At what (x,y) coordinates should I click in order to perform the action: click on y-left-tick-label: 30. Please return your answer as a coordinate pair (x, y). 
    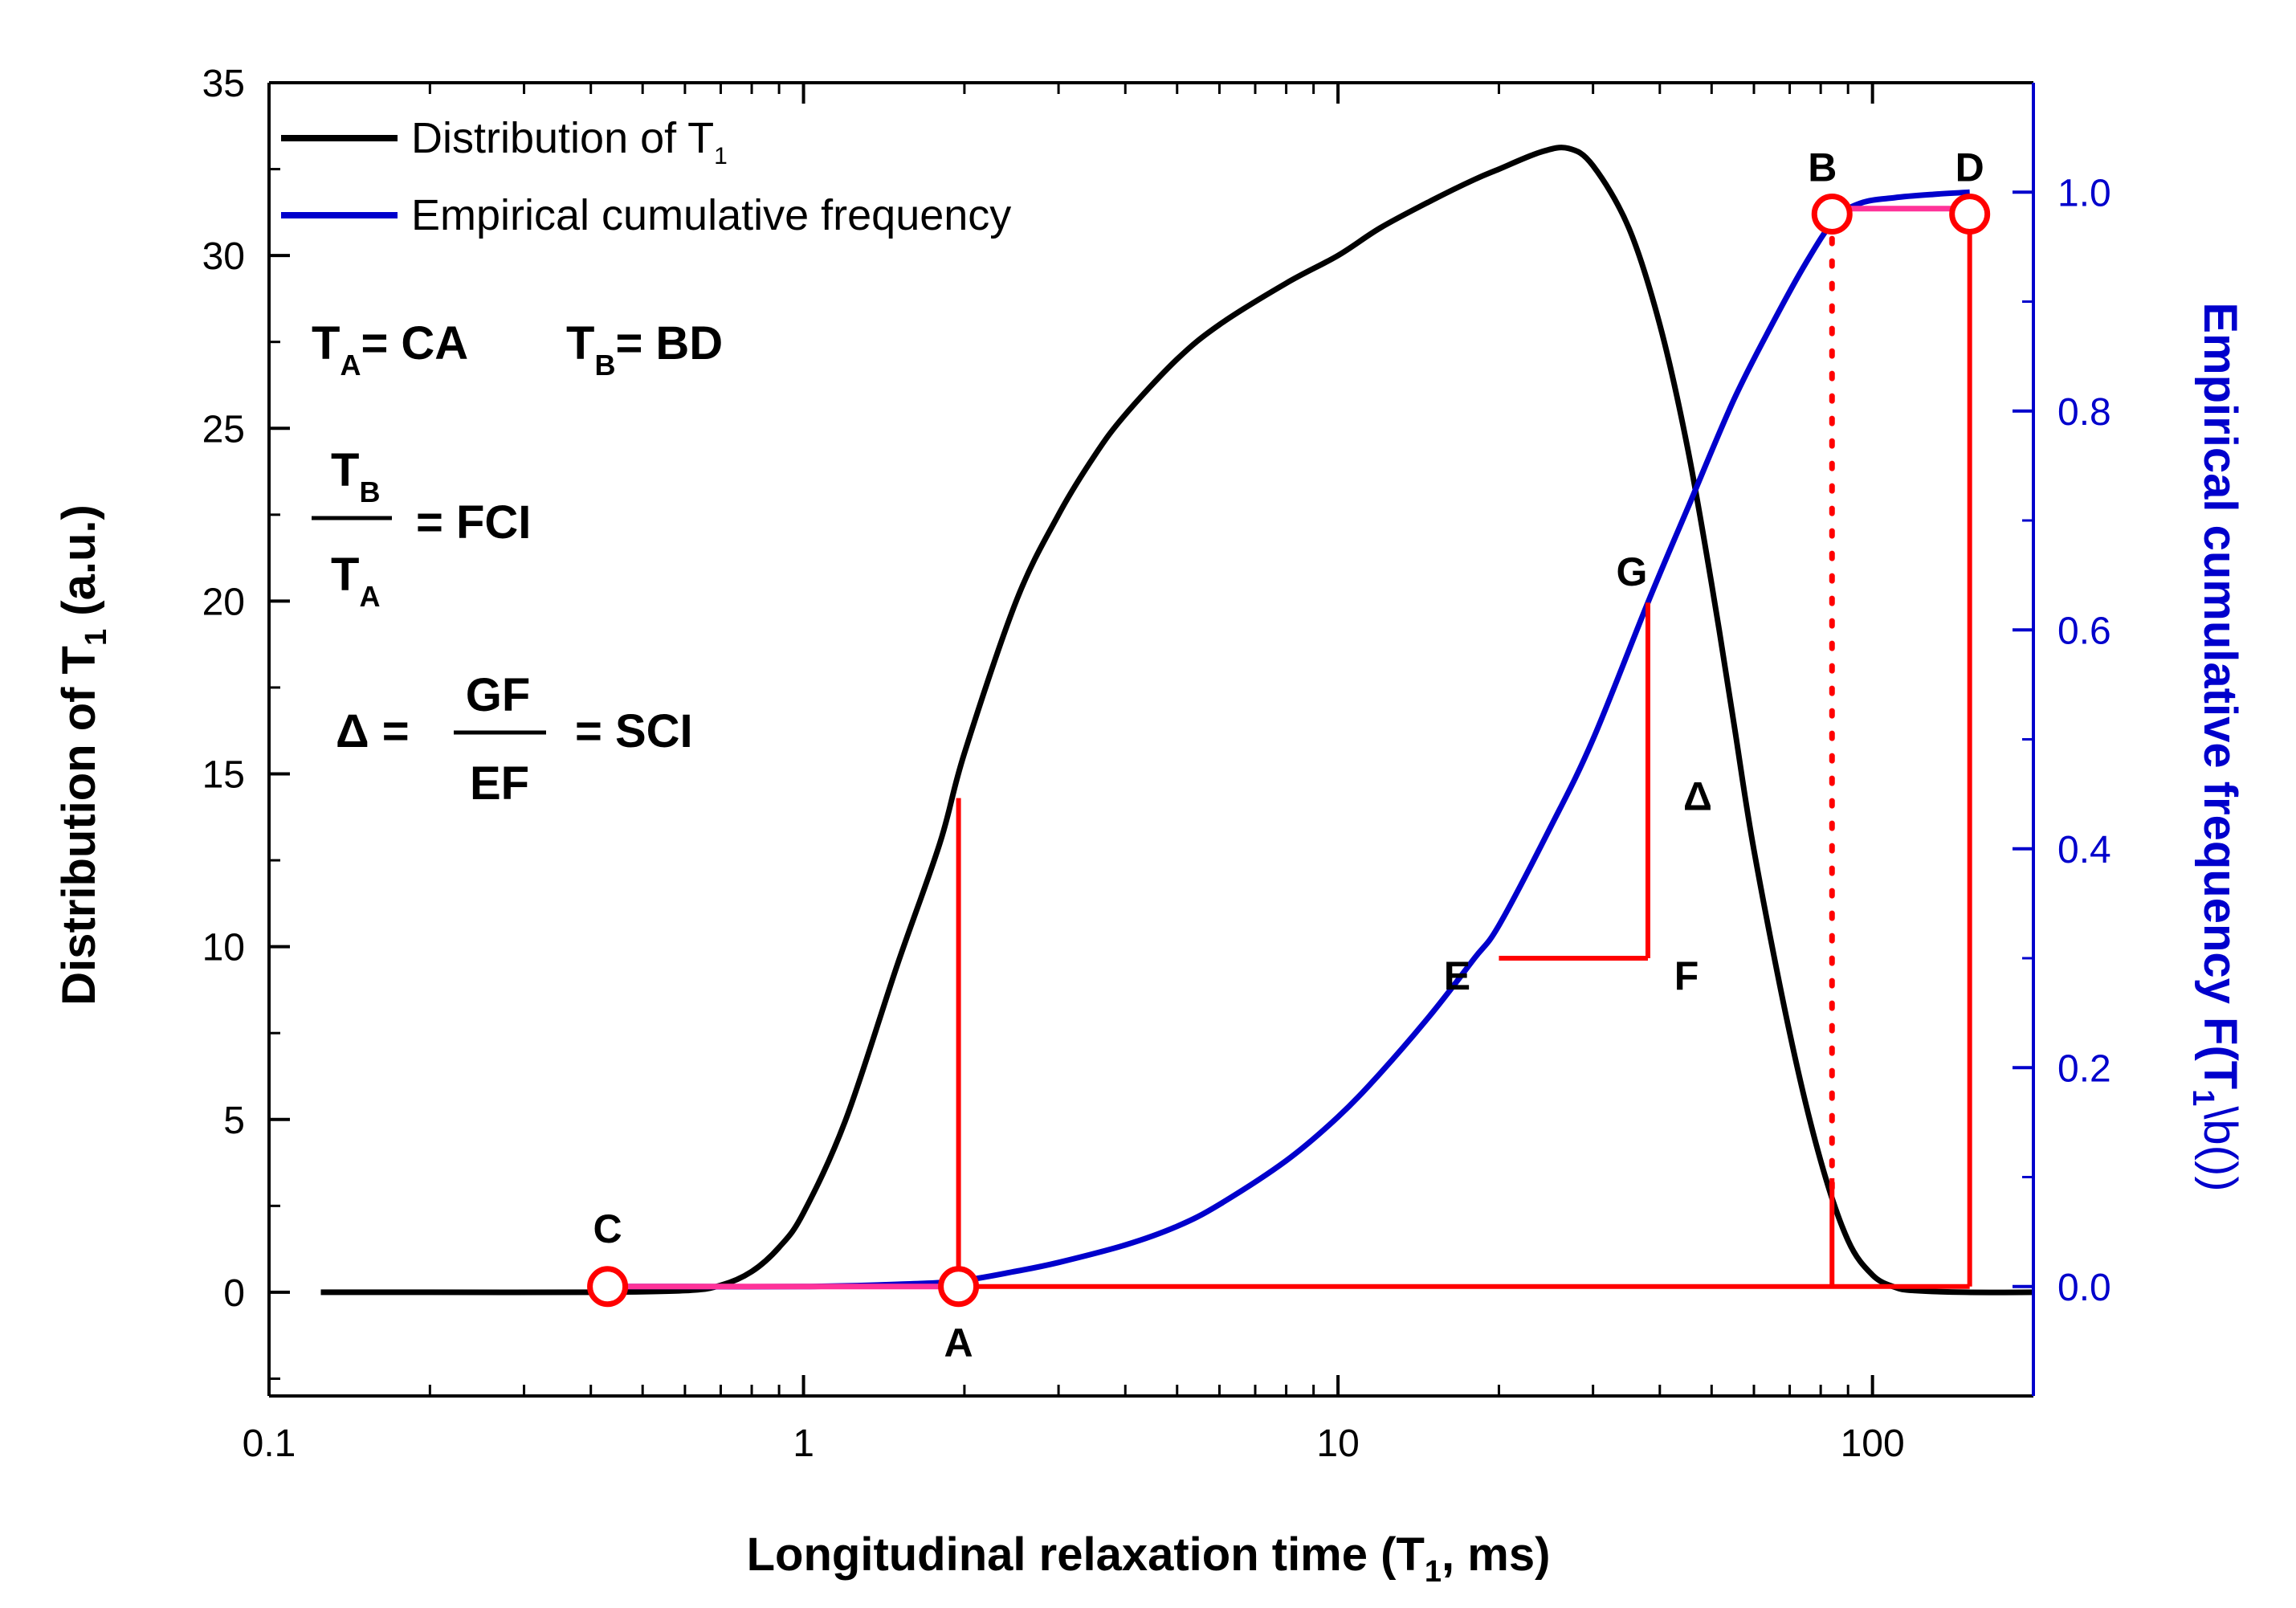
    Looking at the image, I should click on (223, 256).